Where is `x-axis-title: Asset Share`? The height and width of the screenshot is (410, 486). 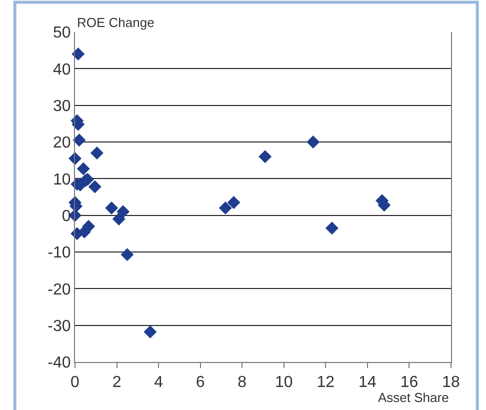
x-axis-title: Asset Share is located at coordinates (413, 397).